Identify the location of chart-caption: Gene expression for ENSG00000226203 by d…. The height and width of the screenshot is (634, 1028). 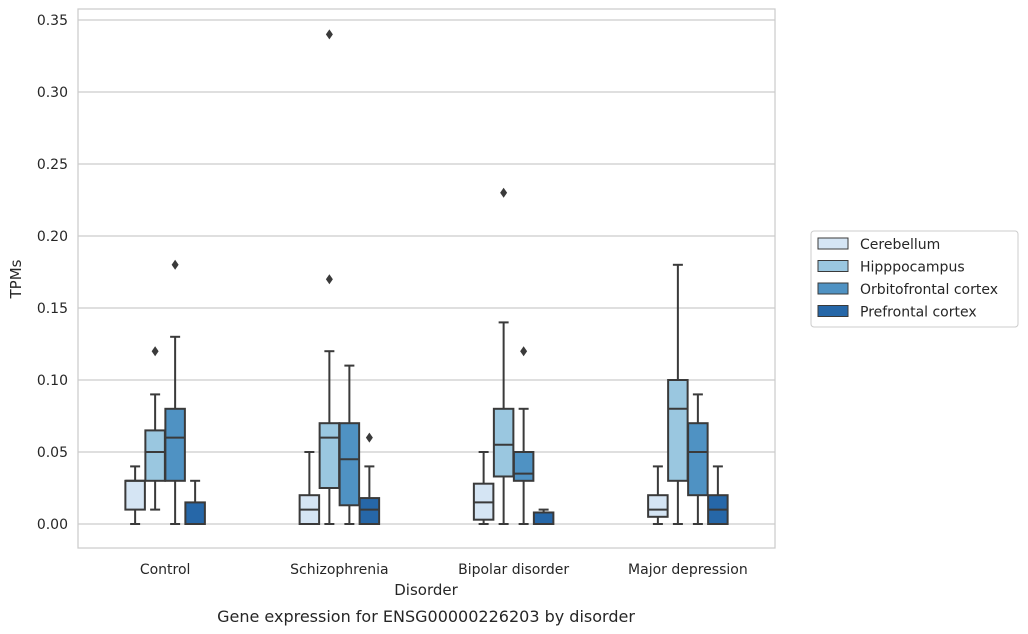
(426, 616).